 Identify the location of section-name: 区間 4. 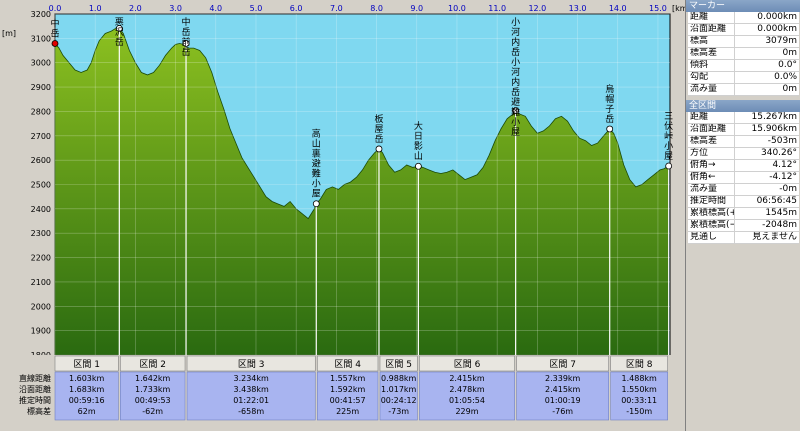
(347, 364).